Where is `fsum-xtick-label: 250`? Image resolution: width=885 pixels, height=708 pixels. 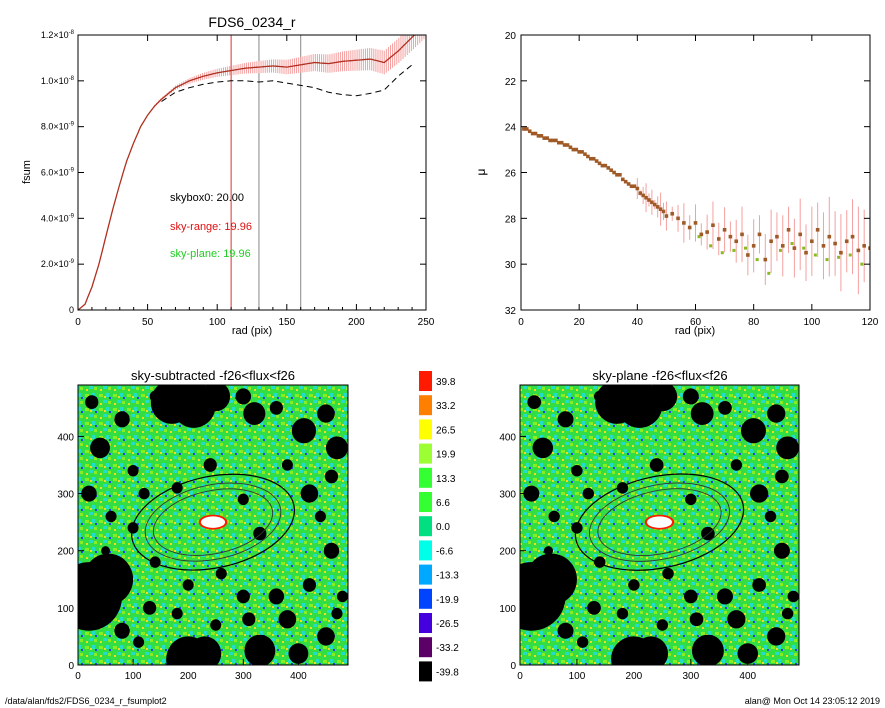
fsum-xtick-label: 250 is located at coordinates (426, 322).